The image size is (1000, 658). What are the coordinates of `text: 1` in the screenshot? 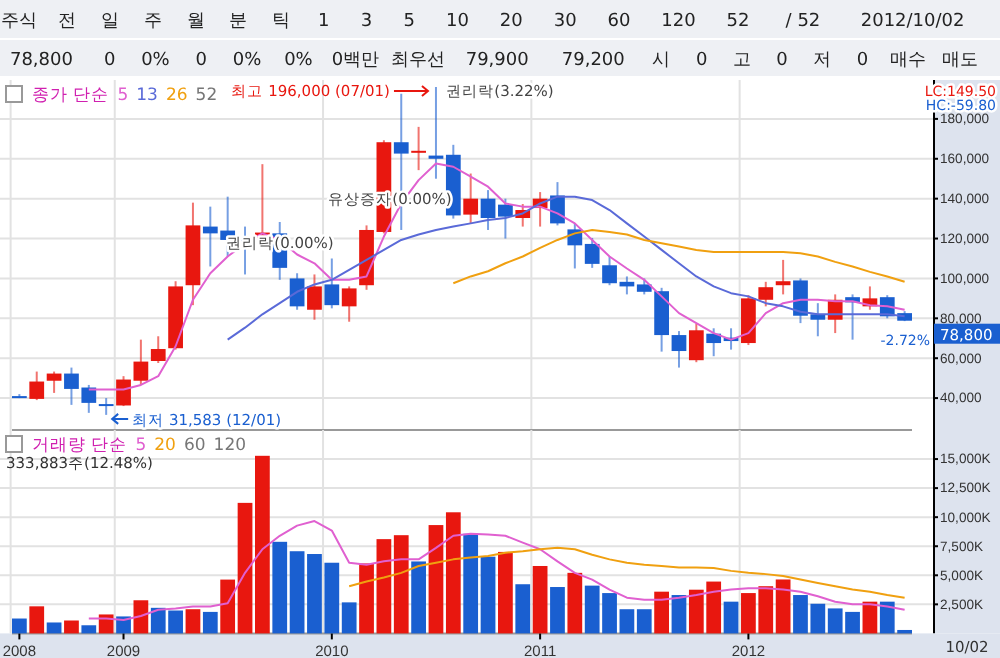 It's located at (323, 22).